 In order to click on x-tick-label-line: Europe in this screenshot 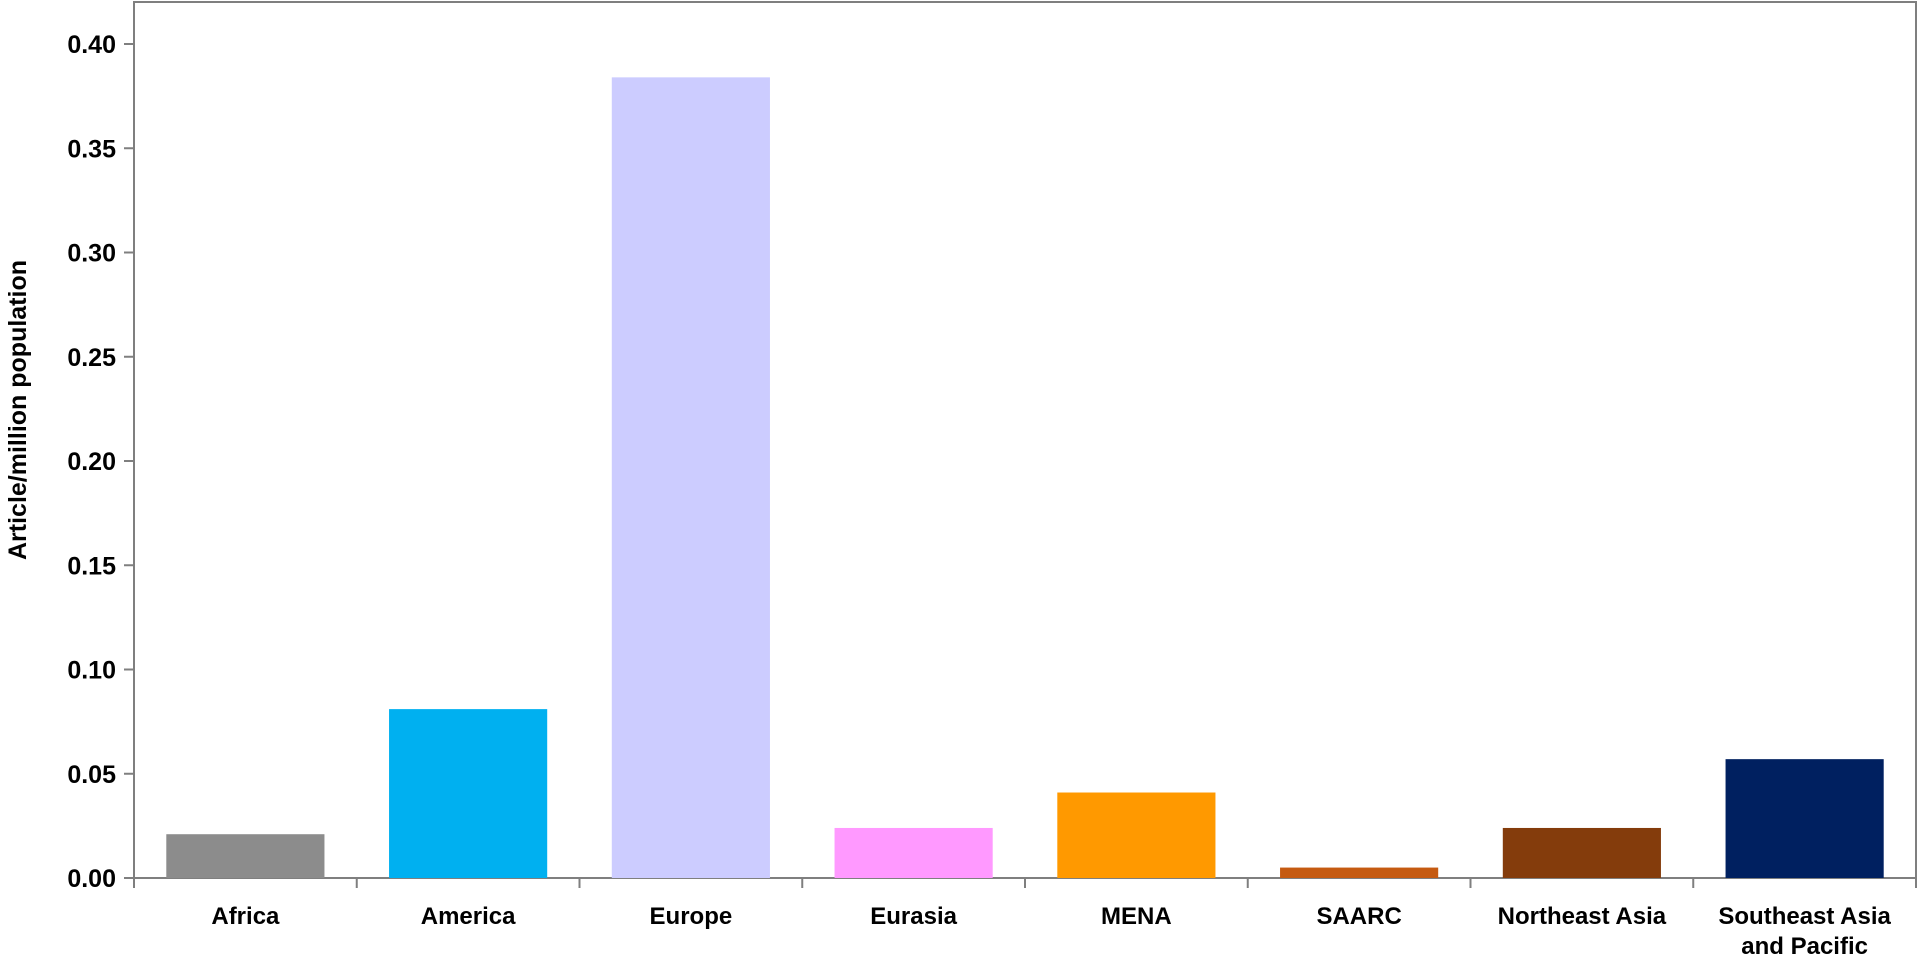, I will do `click(691, 916)`.